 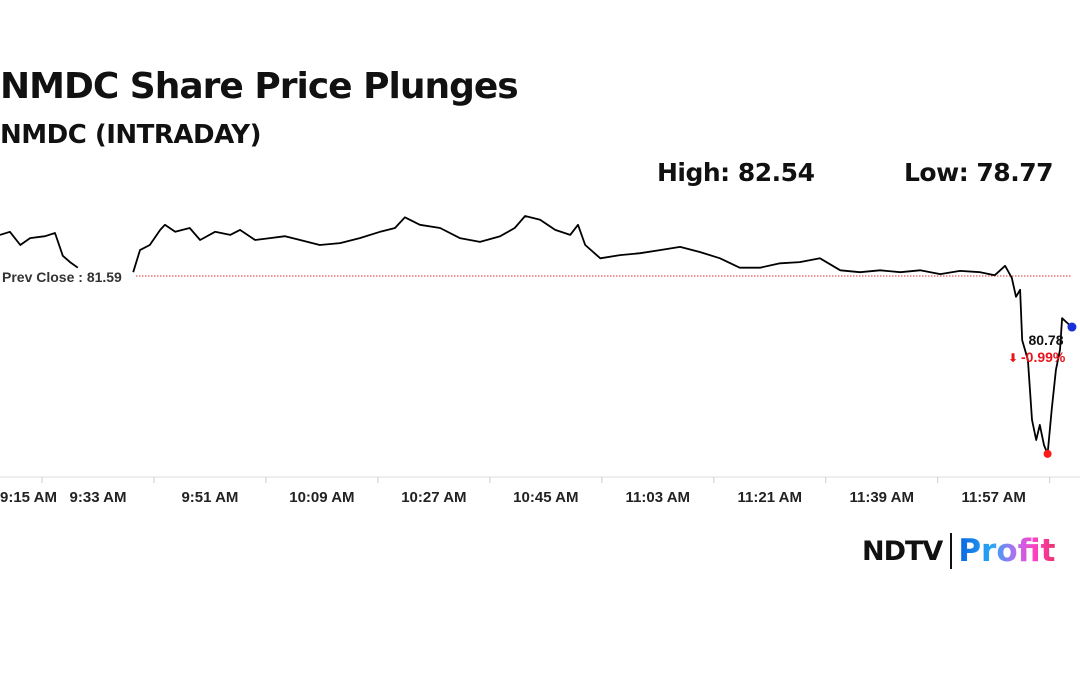 What do you see at coordinates (1007, 551) in the screenshot?
I see `profit-logo-text: Profit` at bounding box center [1007, 551].